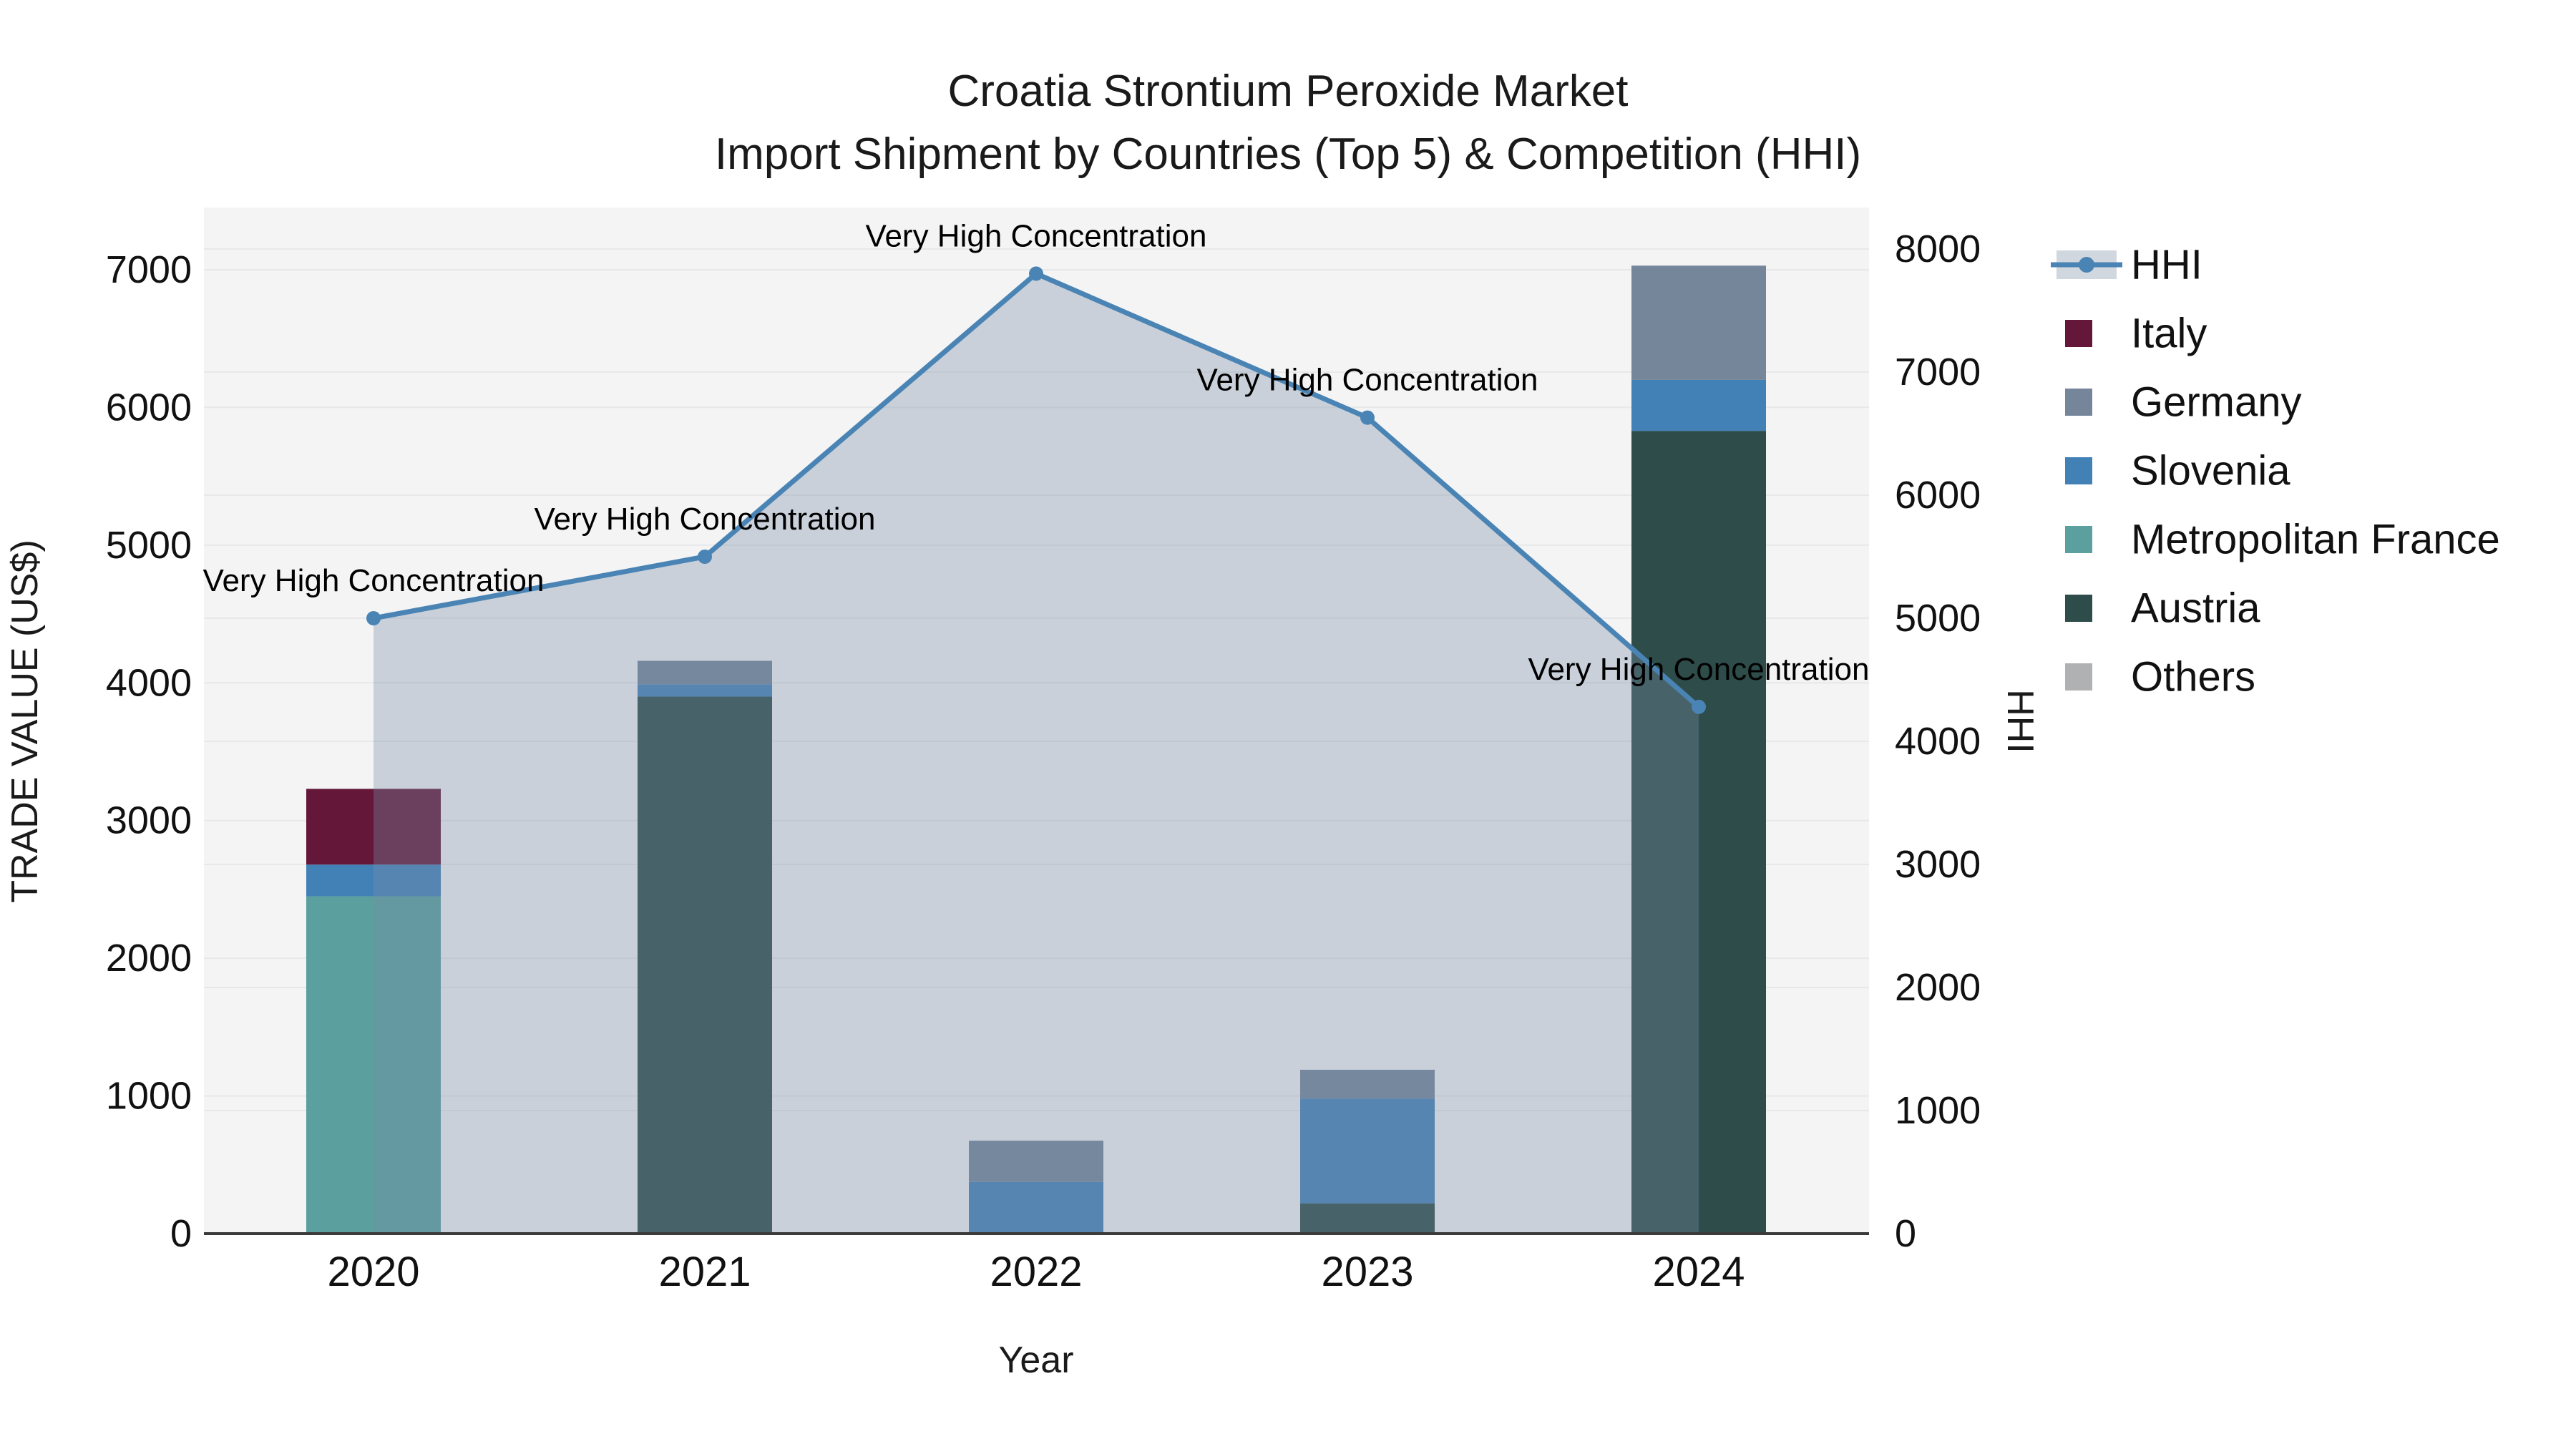  What do you see at coordinates (1036, 1207) in the screenshot?
I see `bar-segment-slovenia-2022` at bounding box center [1036, 1207].